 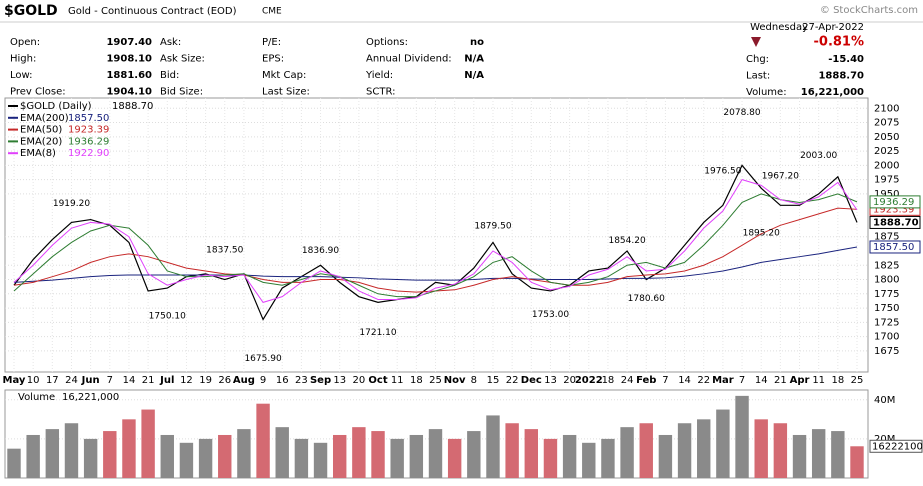 I want to click on last-value-label: 16222100, so click(x=897, y=446).